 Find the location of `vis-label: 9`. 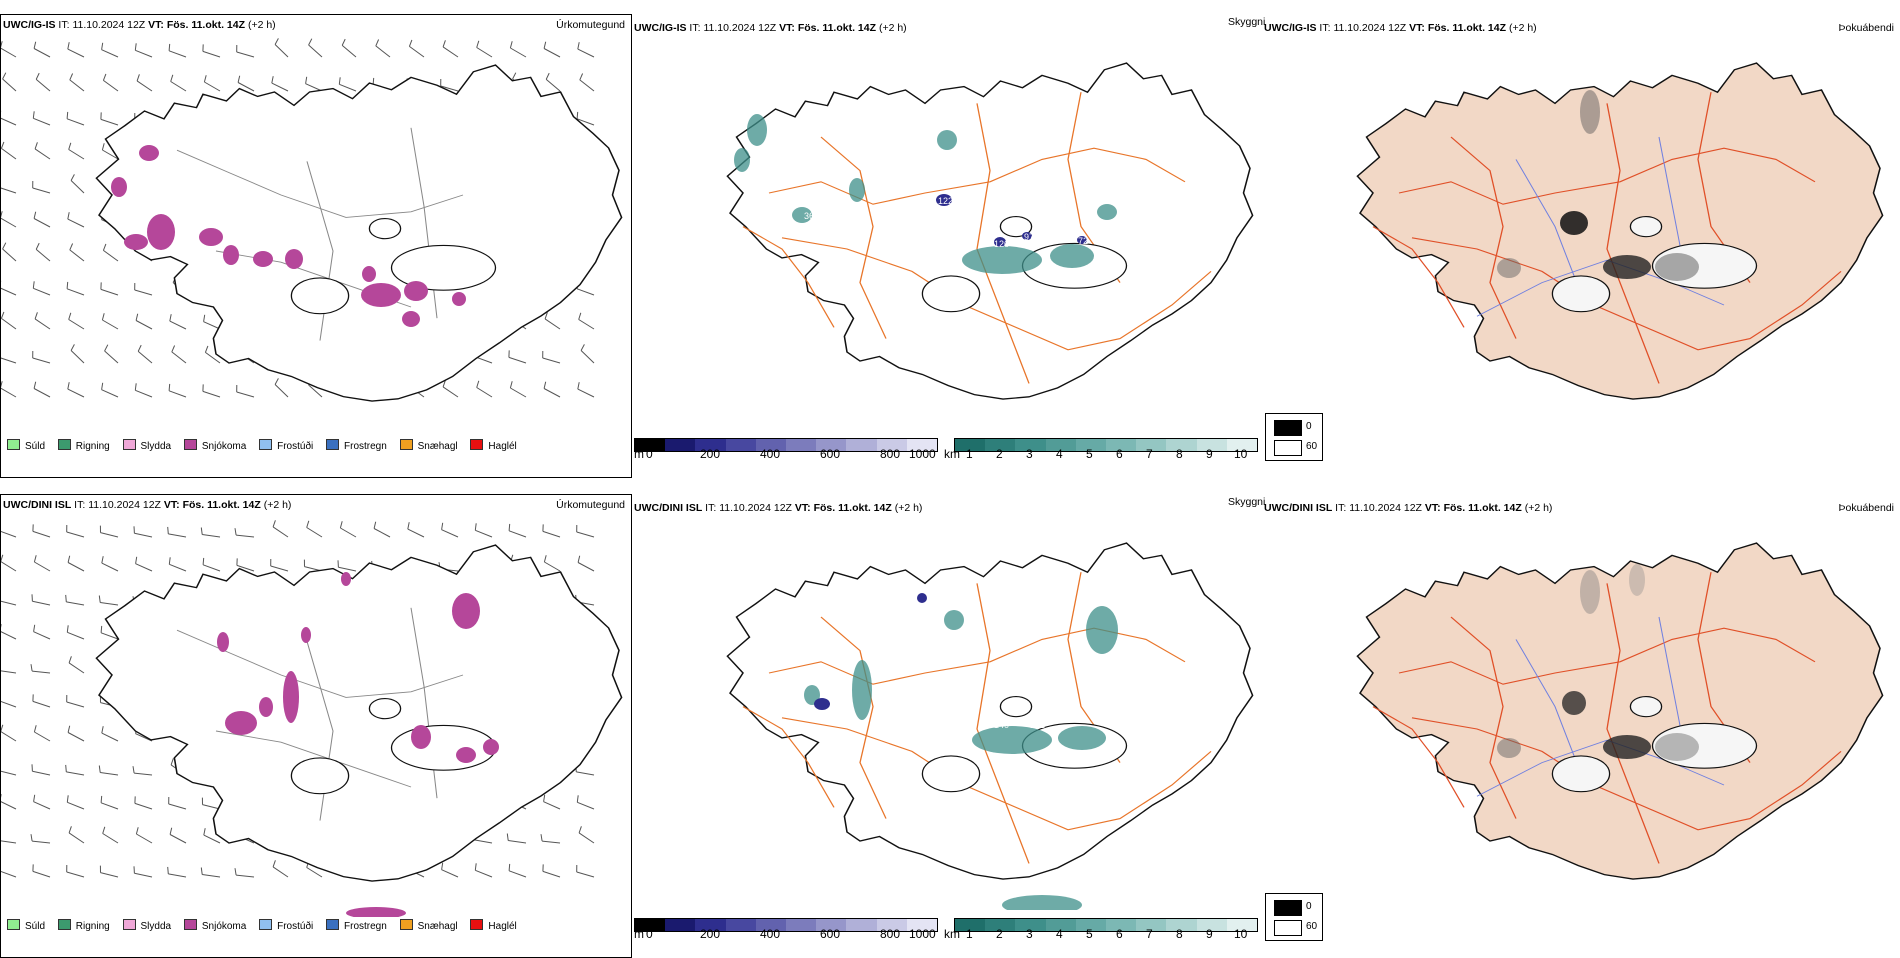

vis-label: 9 is located at coordinates (899, 699).